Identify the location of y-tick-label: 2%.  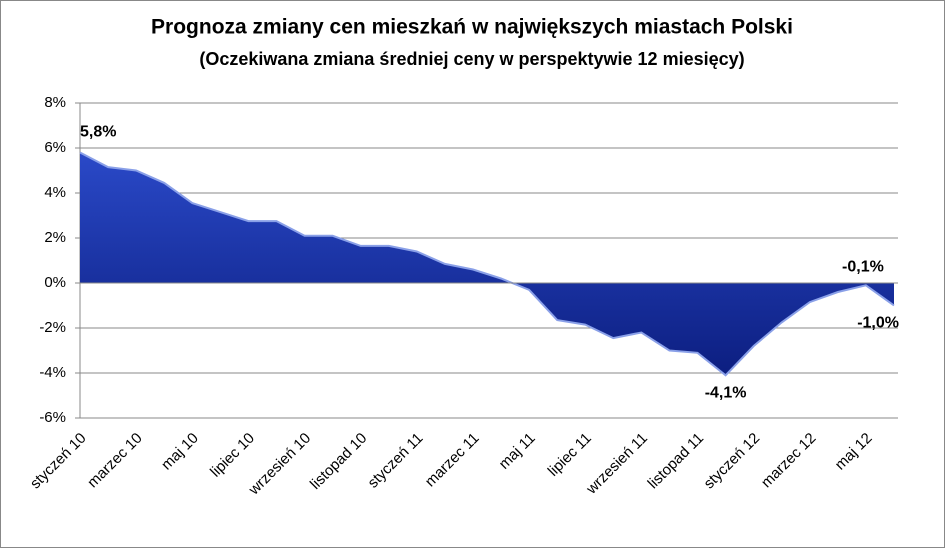
(55, 237).